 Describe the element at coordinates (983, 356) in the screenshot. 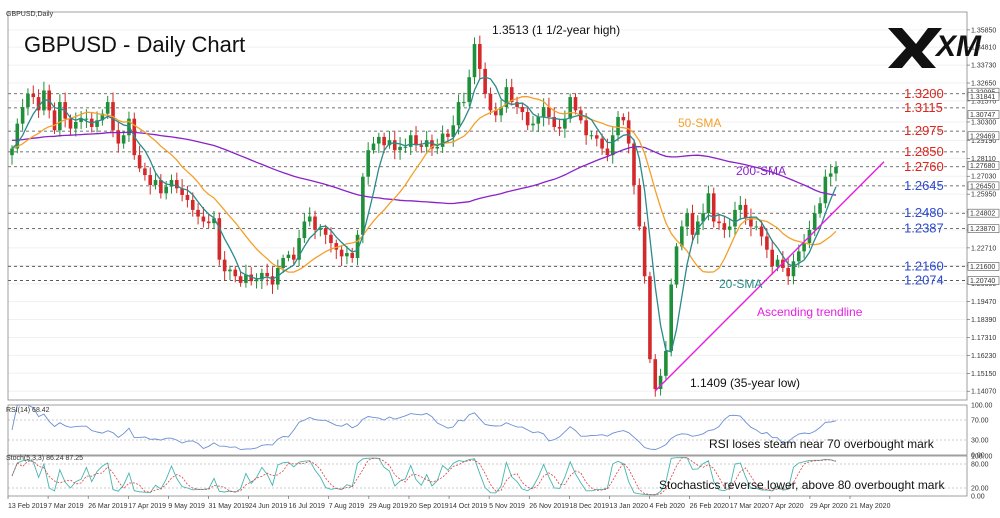

I see `price-tick-label: 1.16230` at that location.